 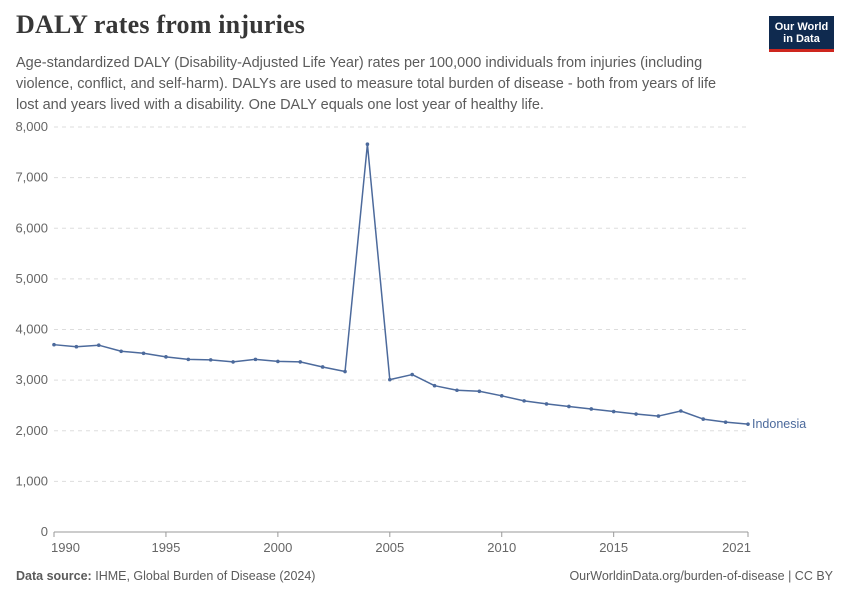 I want to click on logo-line-2: in Data, so click(x=801, y=39).